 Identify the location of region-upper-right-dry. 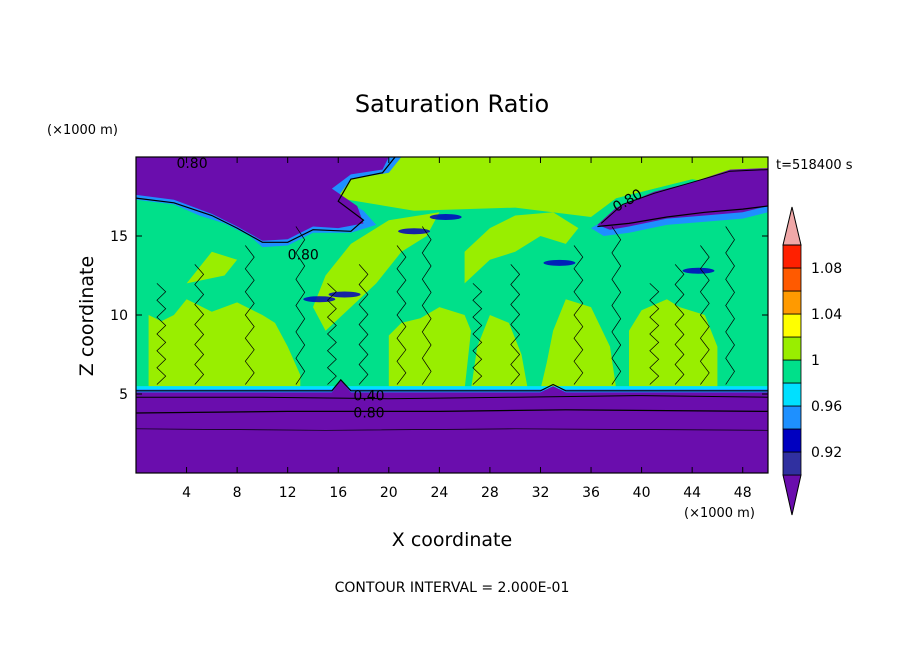
(682, 199).